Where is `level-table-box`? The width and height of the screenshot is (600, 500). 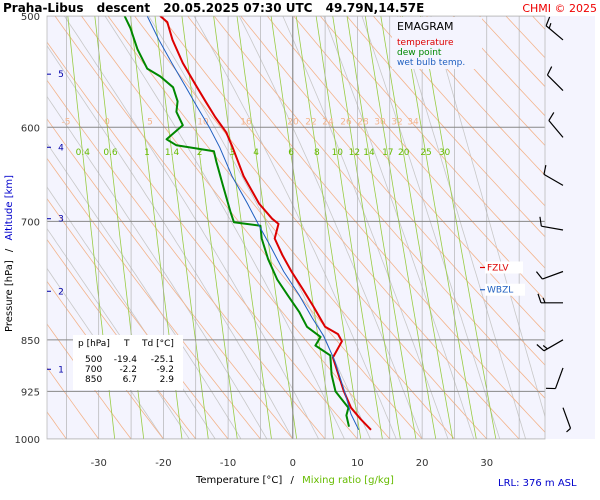
level-table-box is located at coordinates (128, 362).